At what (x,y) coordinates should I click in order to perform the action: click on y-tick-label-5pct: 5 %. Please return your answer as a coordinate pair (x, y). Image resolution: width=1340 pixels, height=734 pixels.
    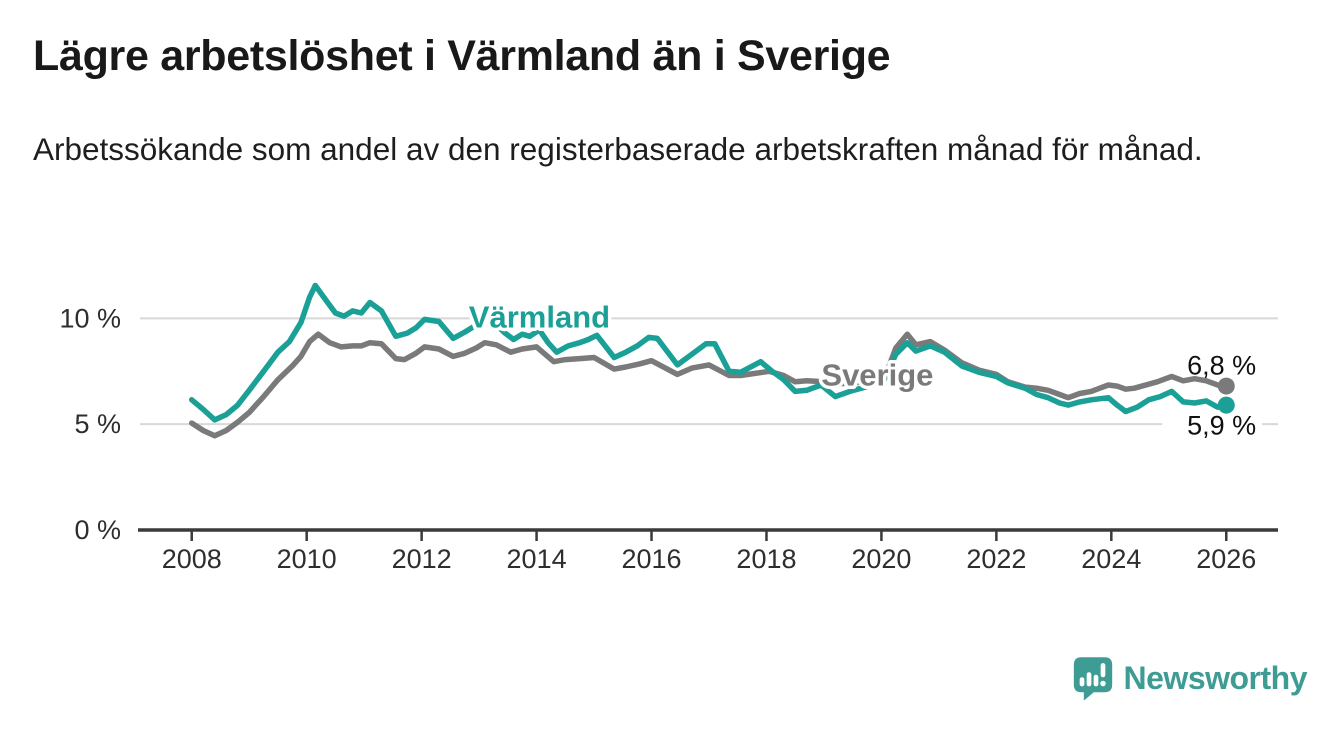
    Looking at the image, I should click on (97, 424).